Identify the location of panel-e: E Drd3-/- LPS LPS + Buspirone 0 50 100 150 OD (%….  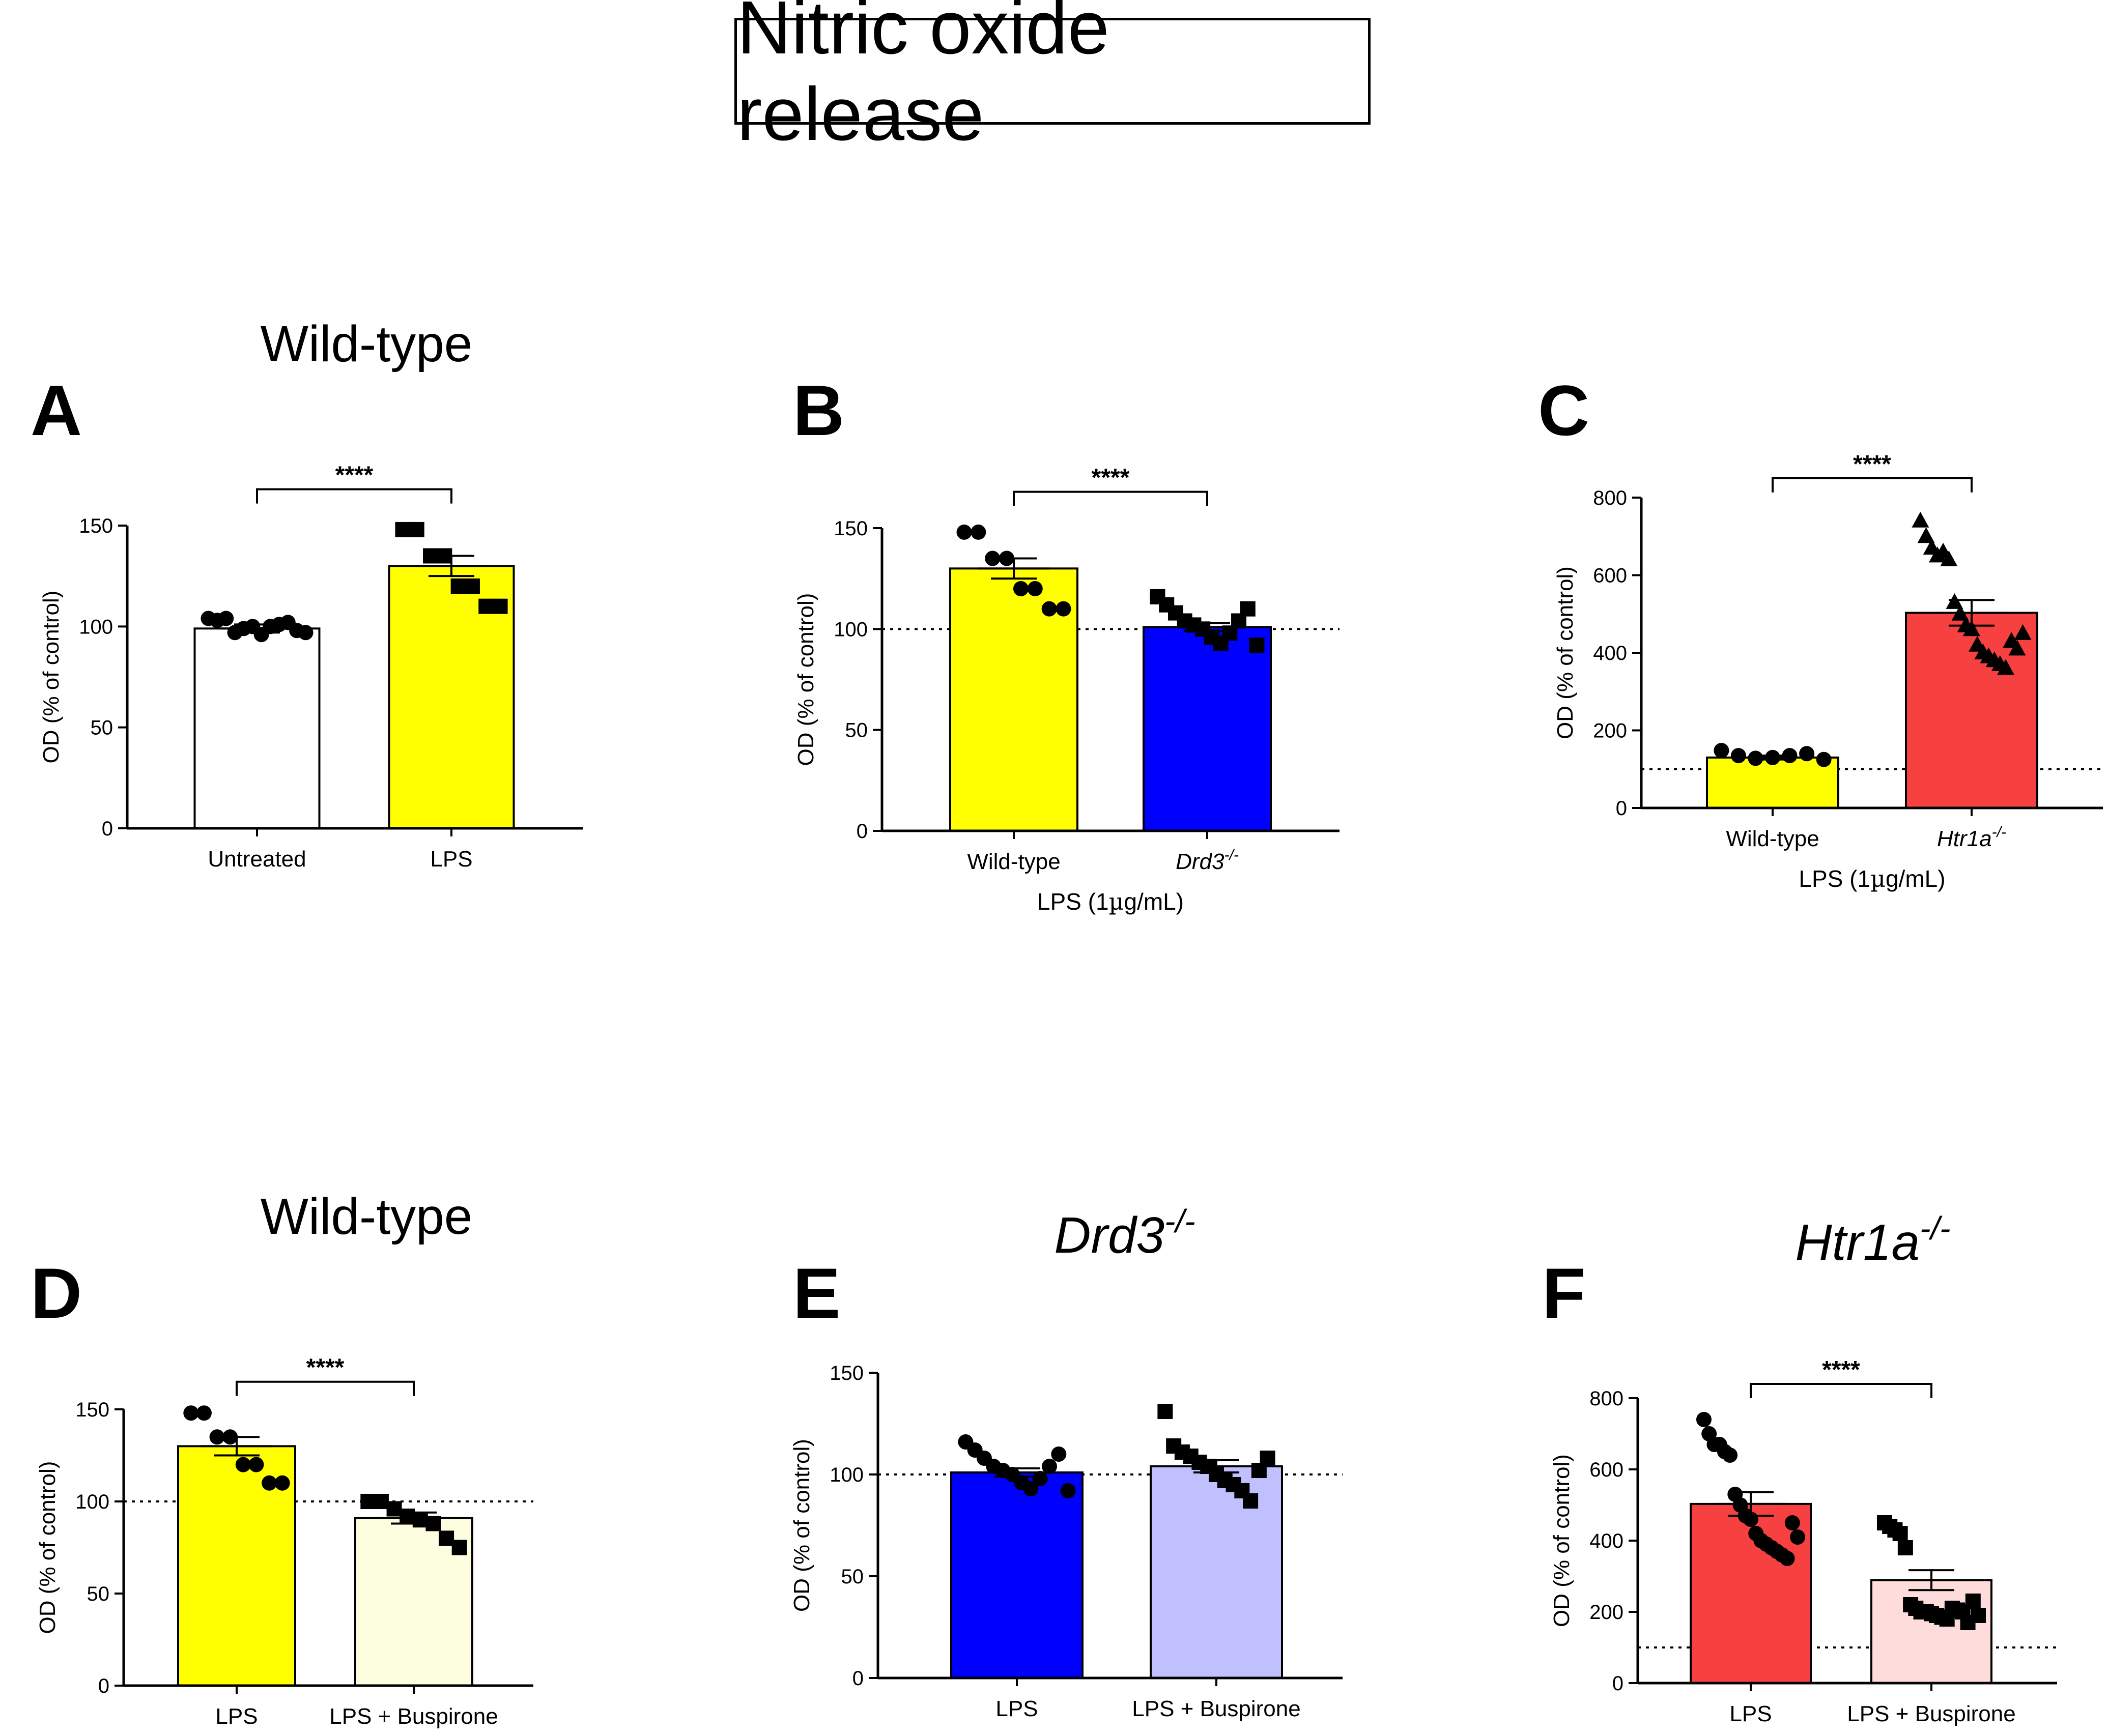
(1066, 1462).